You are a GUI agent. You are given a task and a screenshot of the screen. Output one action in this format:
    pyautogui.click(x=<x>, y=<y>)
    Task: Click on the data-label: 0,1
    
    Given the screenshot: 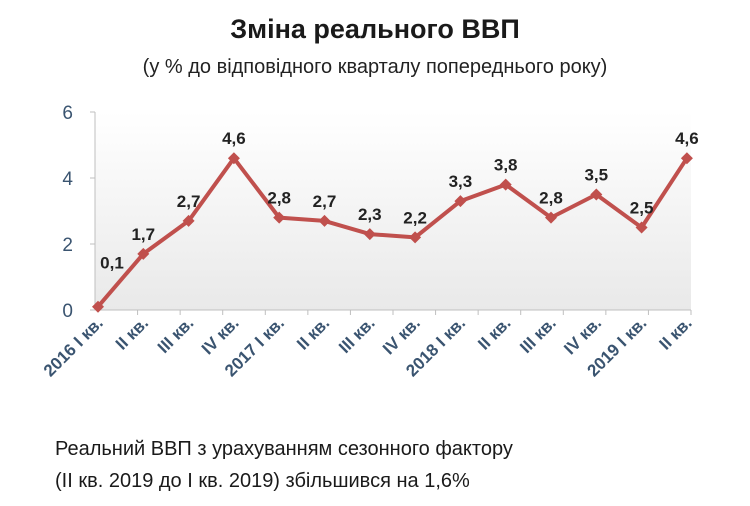 What is the action you would take?
    pyautogui.click(x=112, y=263)
    